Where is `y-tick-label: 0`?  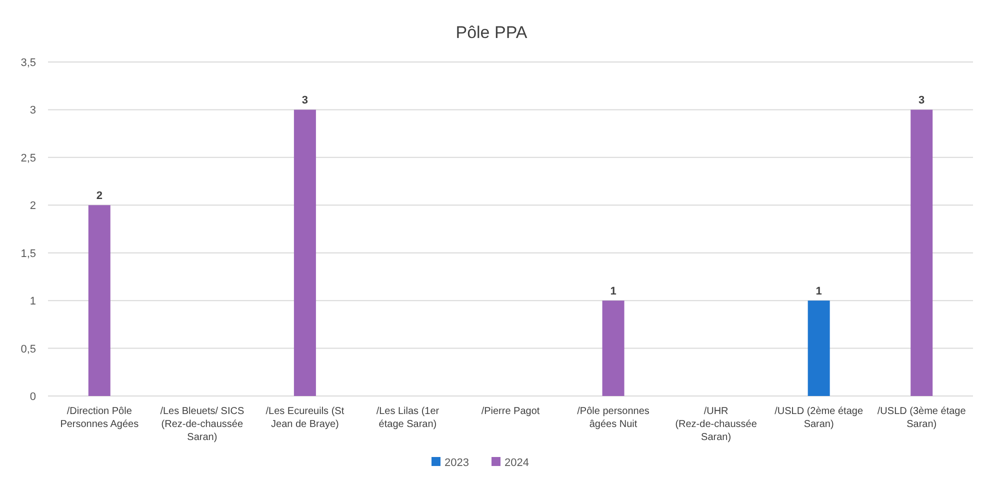
y-tick-label: 0 is located at coordinates (33, 397).